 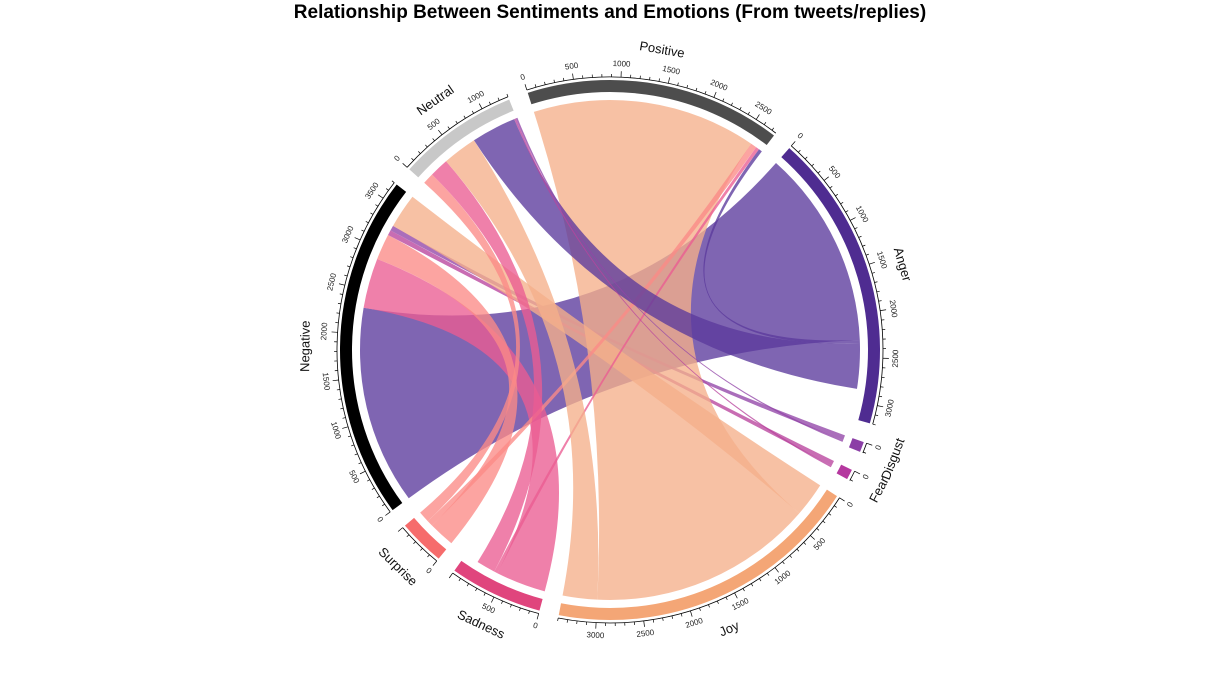 What do you see at coordinates (852, 476) in the screenshot?
I see `axis-fear` at bounding box center [852, 476].